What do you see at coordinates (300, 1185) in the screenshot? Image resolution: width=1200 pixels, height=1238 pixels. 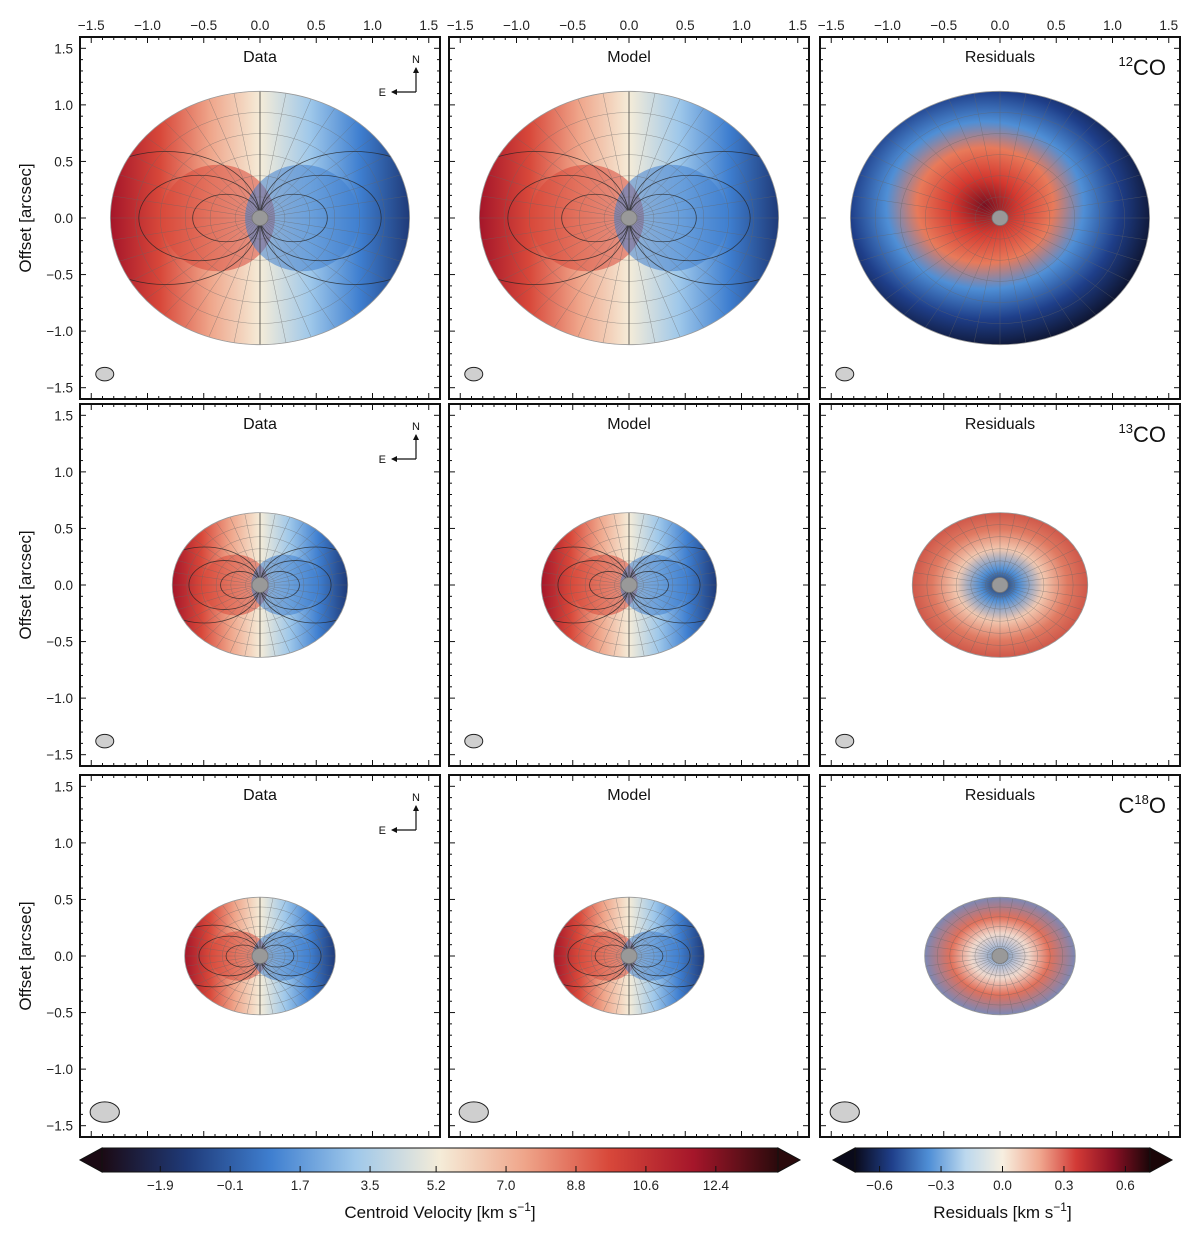 I see `colorbar-tick-label: 1.7` at bounding box center [300, 1185].